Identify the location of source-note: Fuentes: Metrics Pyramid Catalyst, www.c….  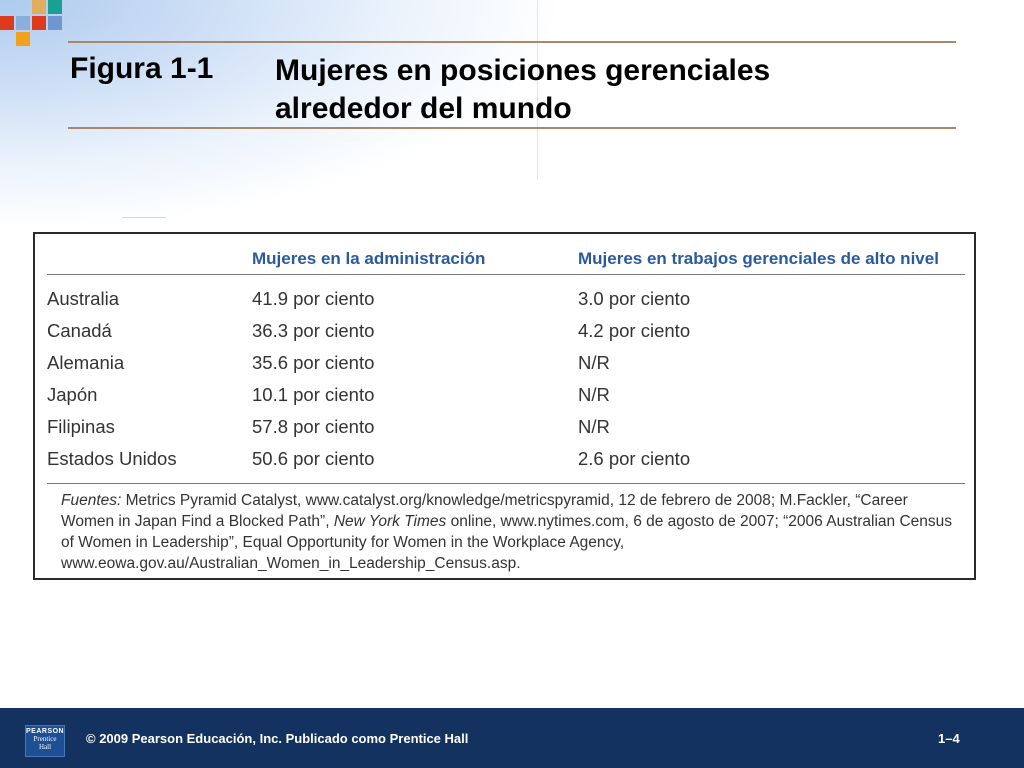
(511, 532).